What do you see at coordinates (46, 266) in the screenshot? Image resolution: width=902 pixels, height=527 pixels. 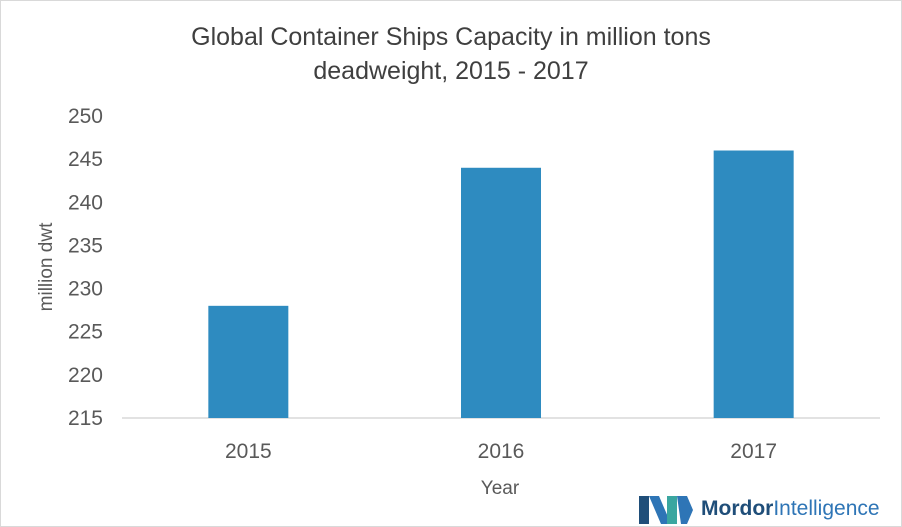 I see `y-axis-title: million dwt` at bounding box center [46, 266].